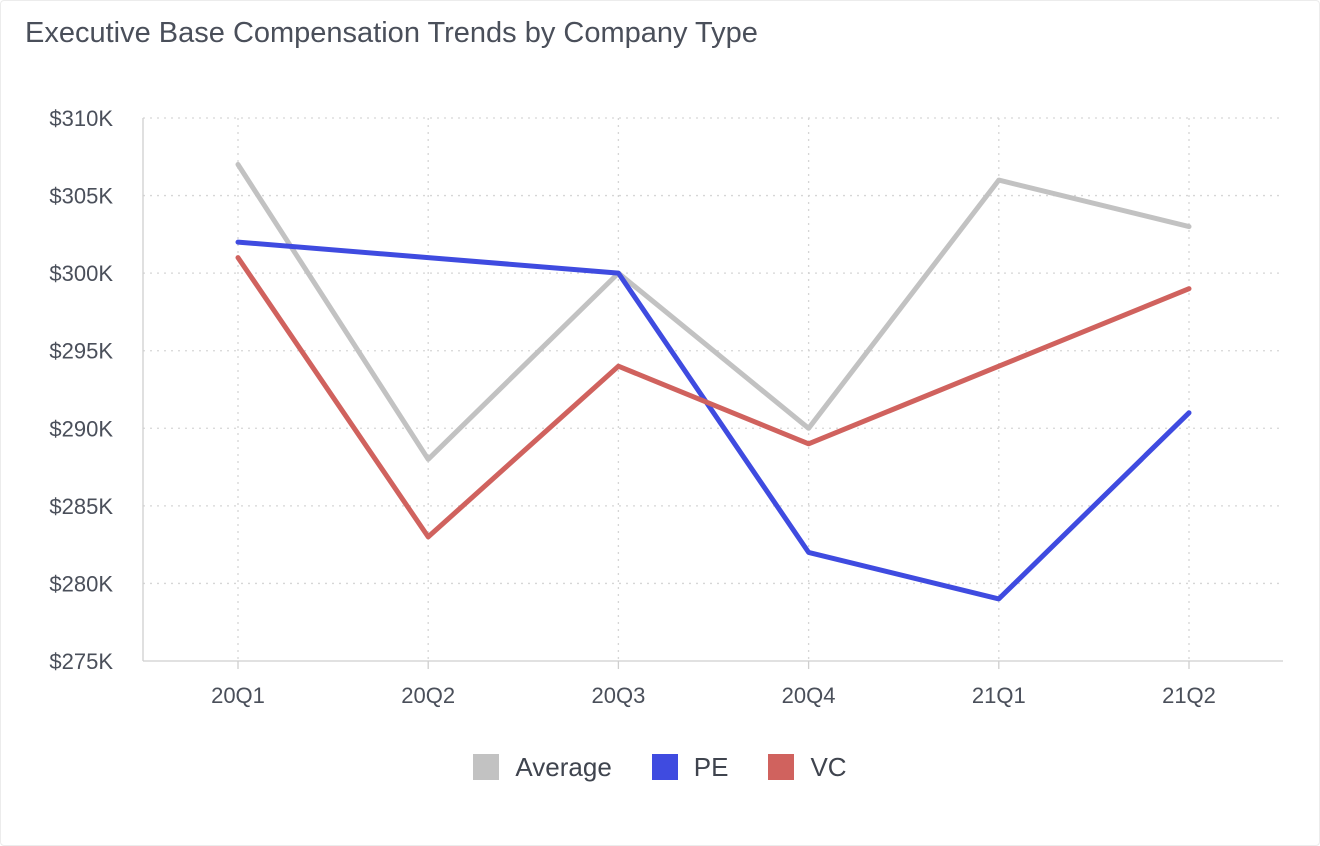  I want to click on legend: Average PE VC, so click(660, 767).